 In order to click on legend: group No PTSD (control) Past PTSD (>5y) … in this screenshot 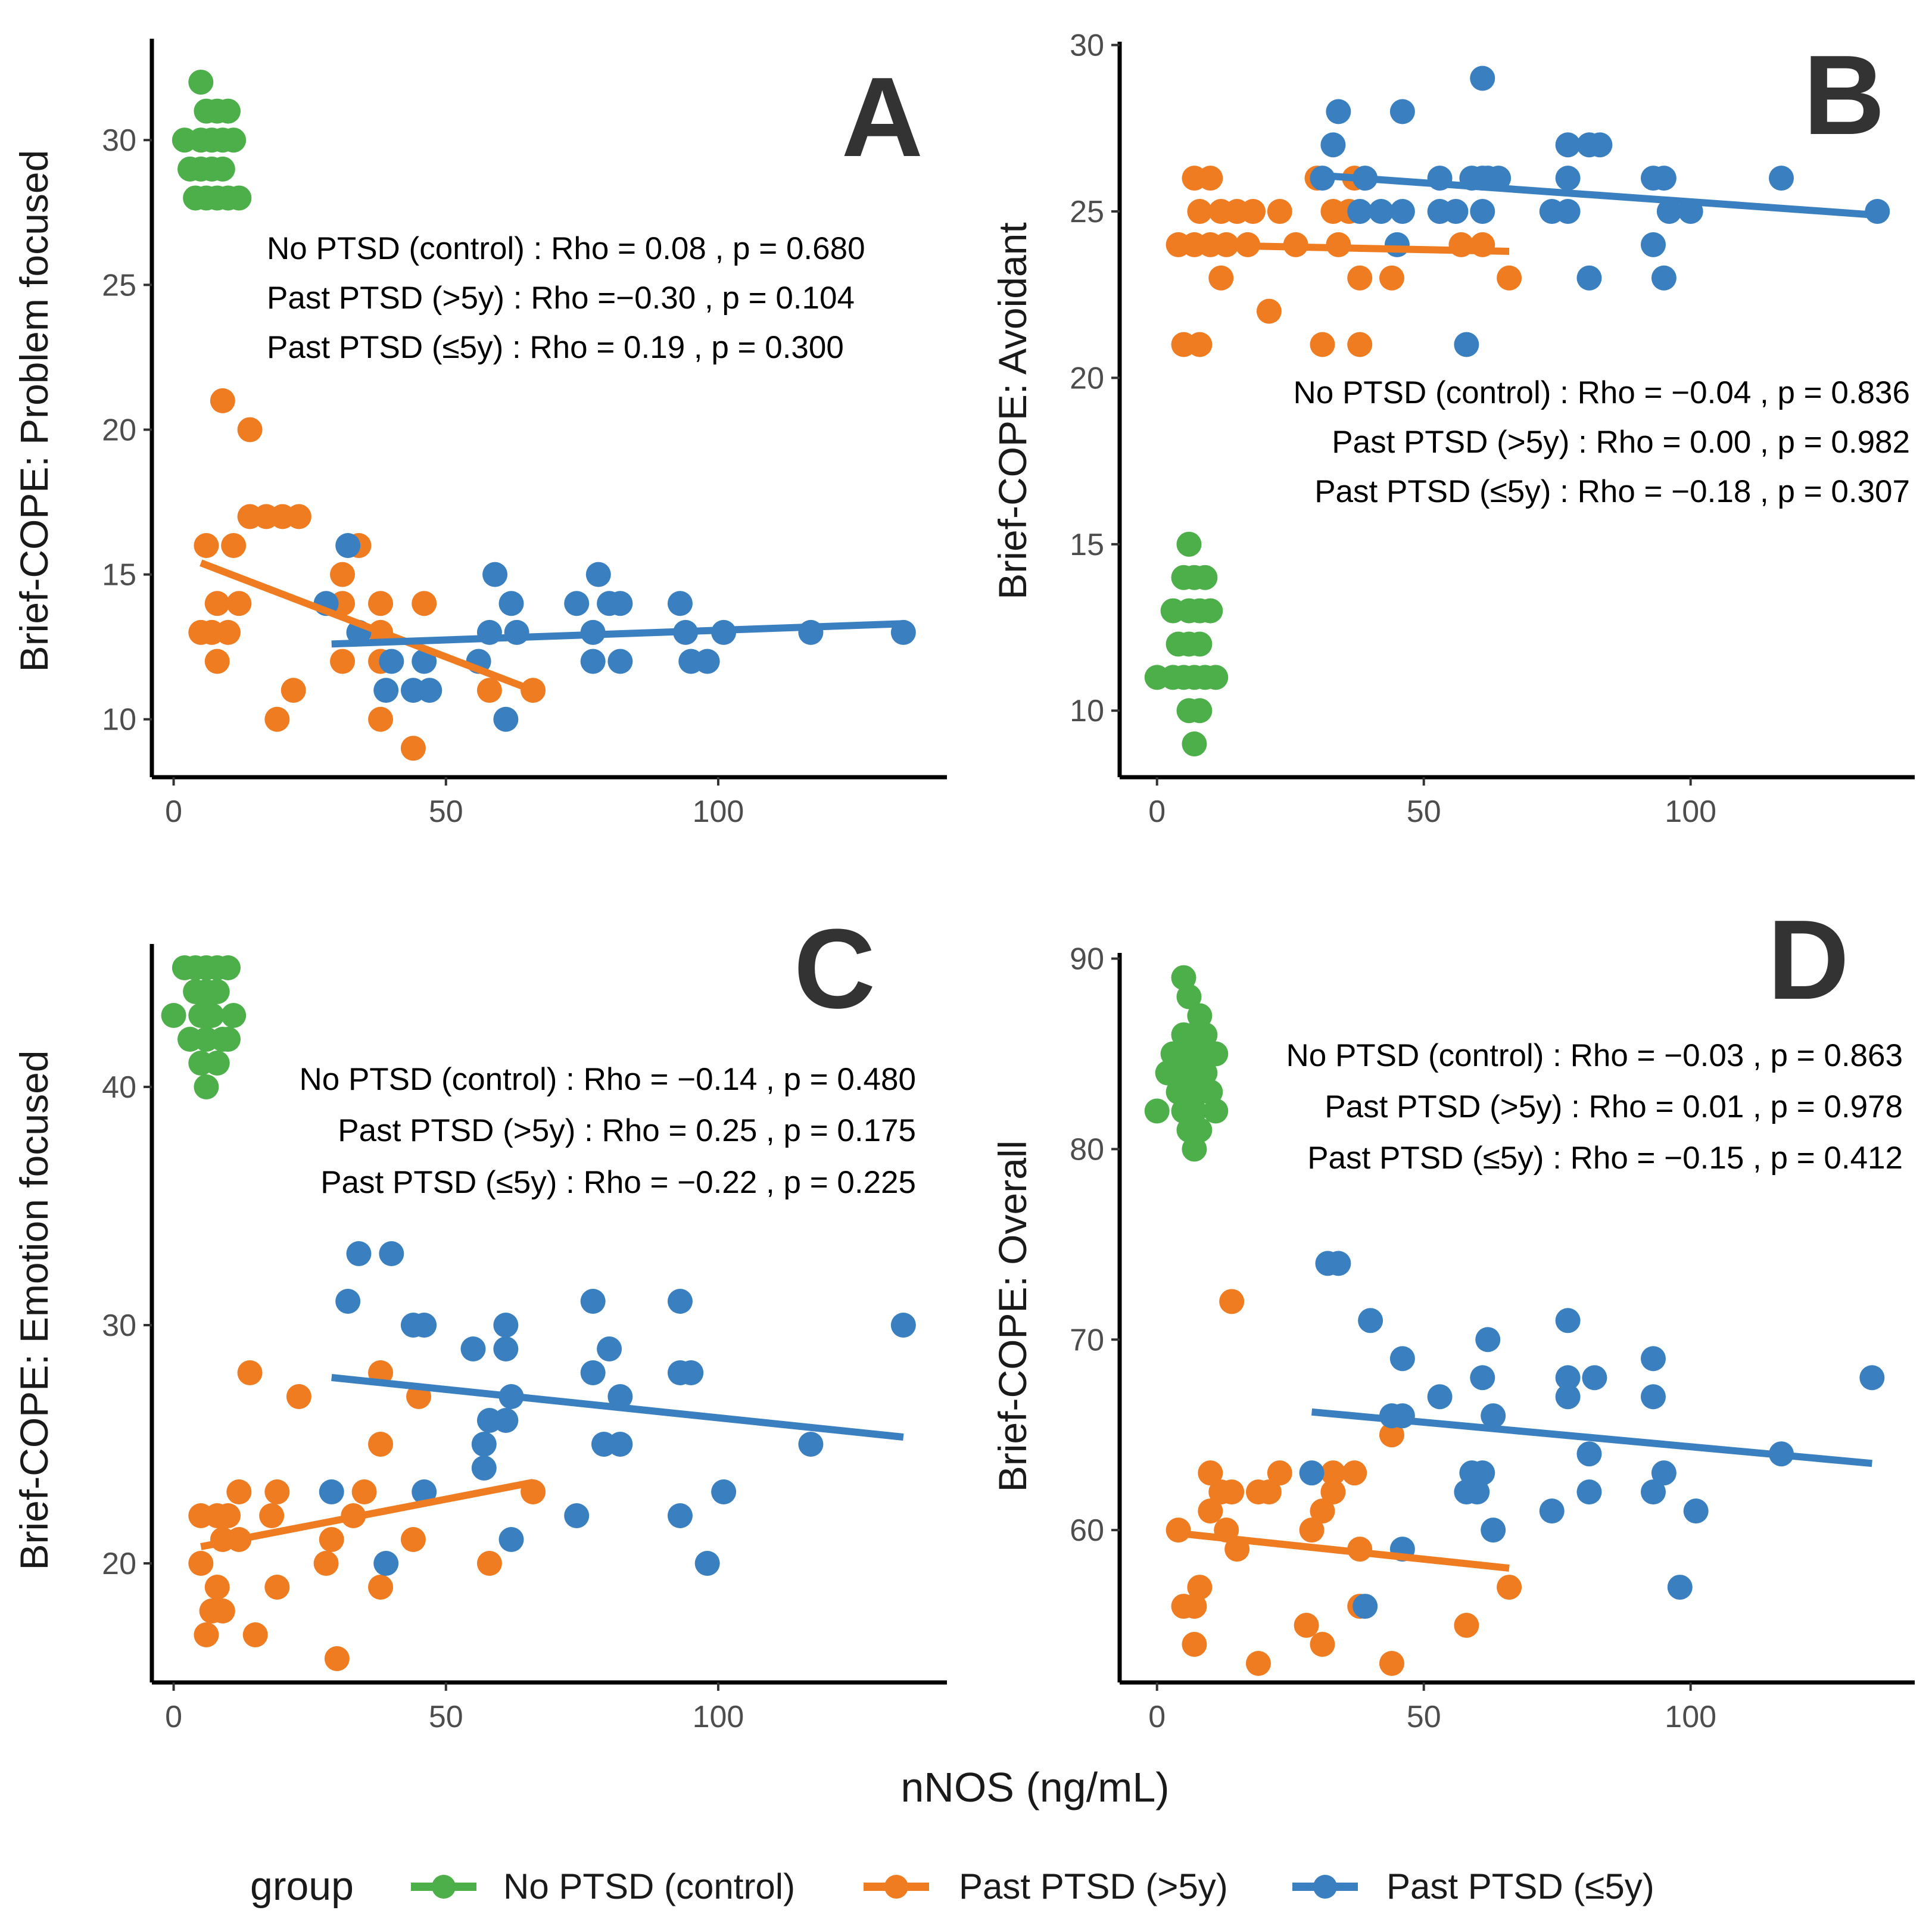, I will do `click(952, 1887)`.